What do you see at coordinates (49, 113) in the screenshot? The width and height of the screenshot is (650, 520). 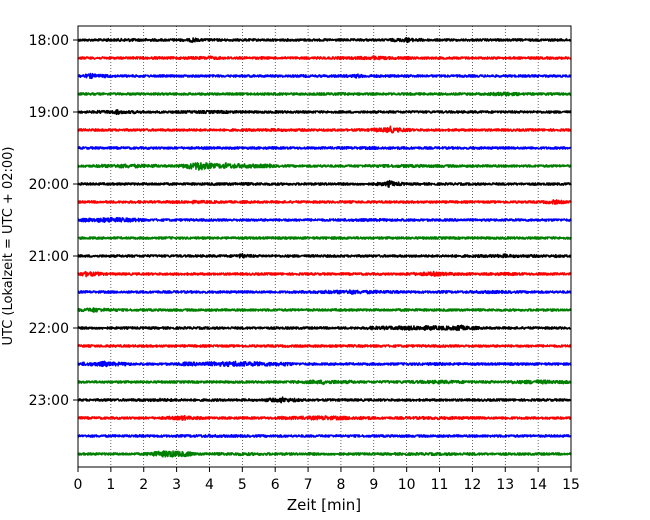 I see `y-tick-label: 19:00` at bounding box center [49, 113].